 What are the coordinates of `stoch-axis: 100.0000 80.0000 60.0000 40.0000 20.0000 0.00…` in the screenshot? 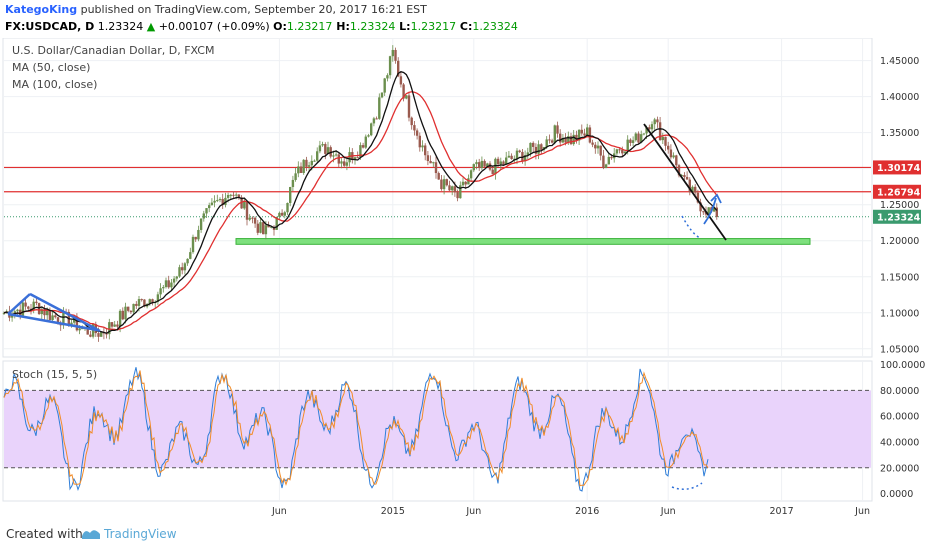 It's located at (902, 430).